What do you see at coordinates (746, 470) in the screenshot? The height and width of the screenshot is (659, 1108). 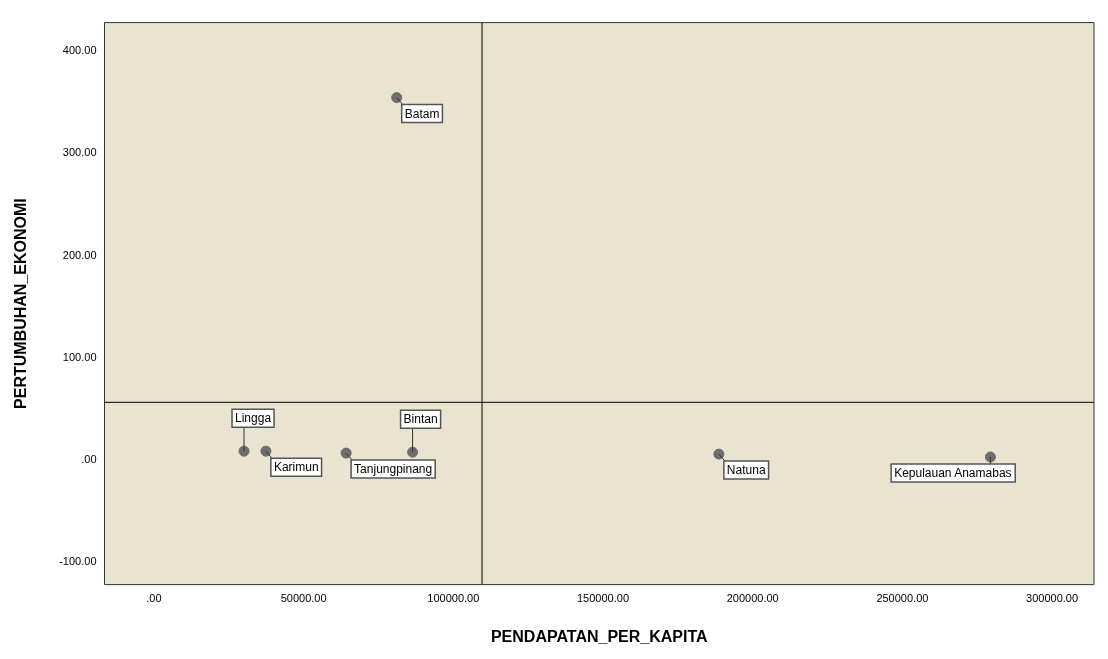 I see `annotation: Natuna` at bounding box center [746, 470].